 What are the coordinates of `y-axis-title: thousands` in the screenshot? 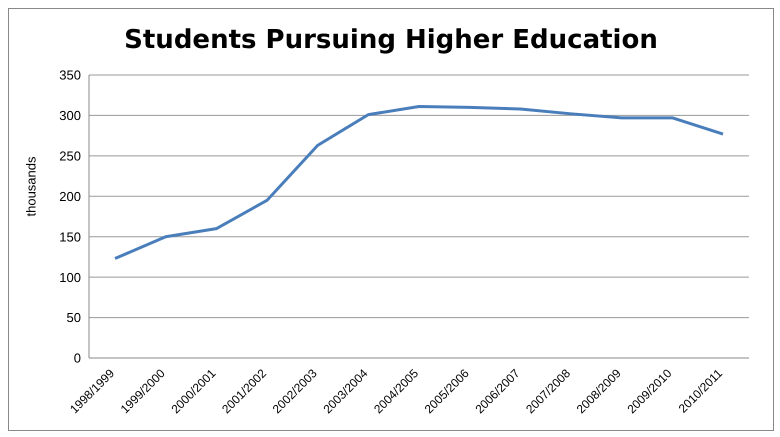 It's located at (31, 186).